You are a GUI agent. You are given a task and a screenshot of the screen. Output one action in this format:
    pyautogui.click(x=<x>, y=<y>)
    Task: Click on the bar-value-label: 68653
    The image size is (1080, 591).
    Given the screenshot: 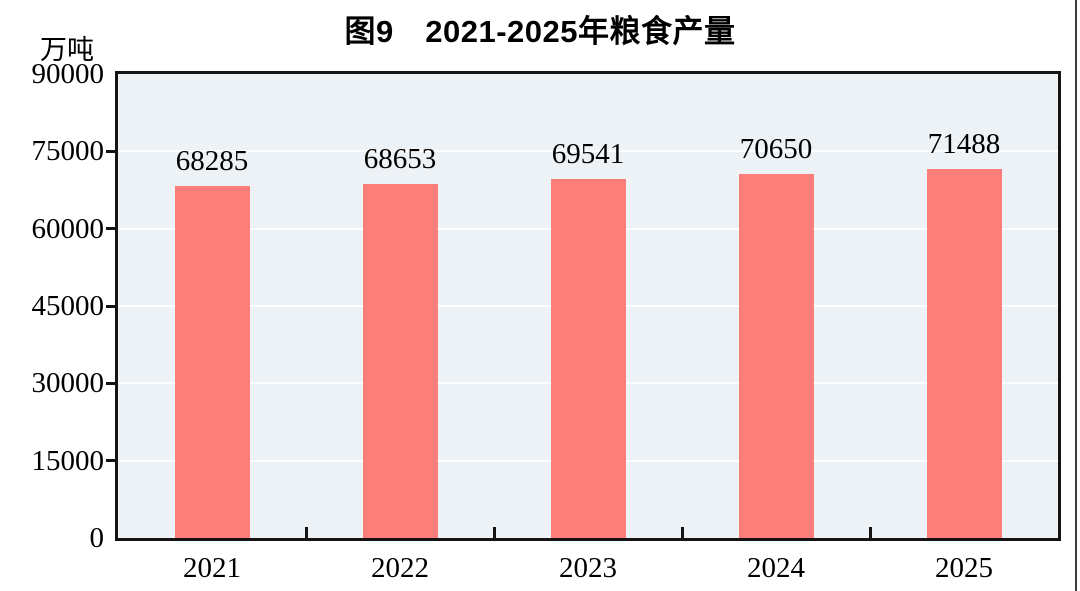 What is the action you would take?
    pyautogui.click(x=400, y=159)
    